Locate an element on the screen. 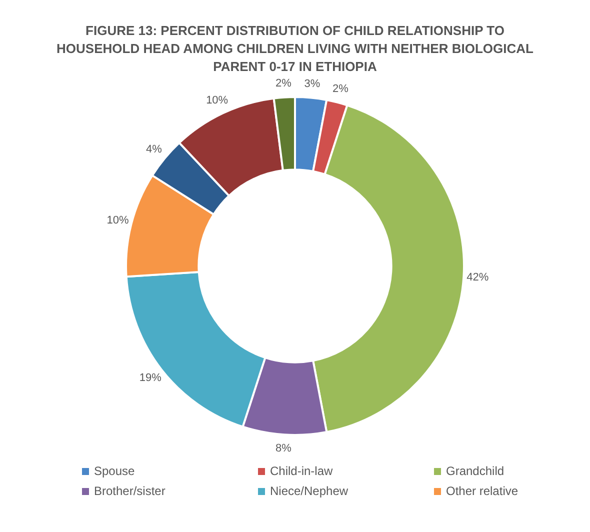  legend-label: Grandchild is located at coordinates (475, 471).